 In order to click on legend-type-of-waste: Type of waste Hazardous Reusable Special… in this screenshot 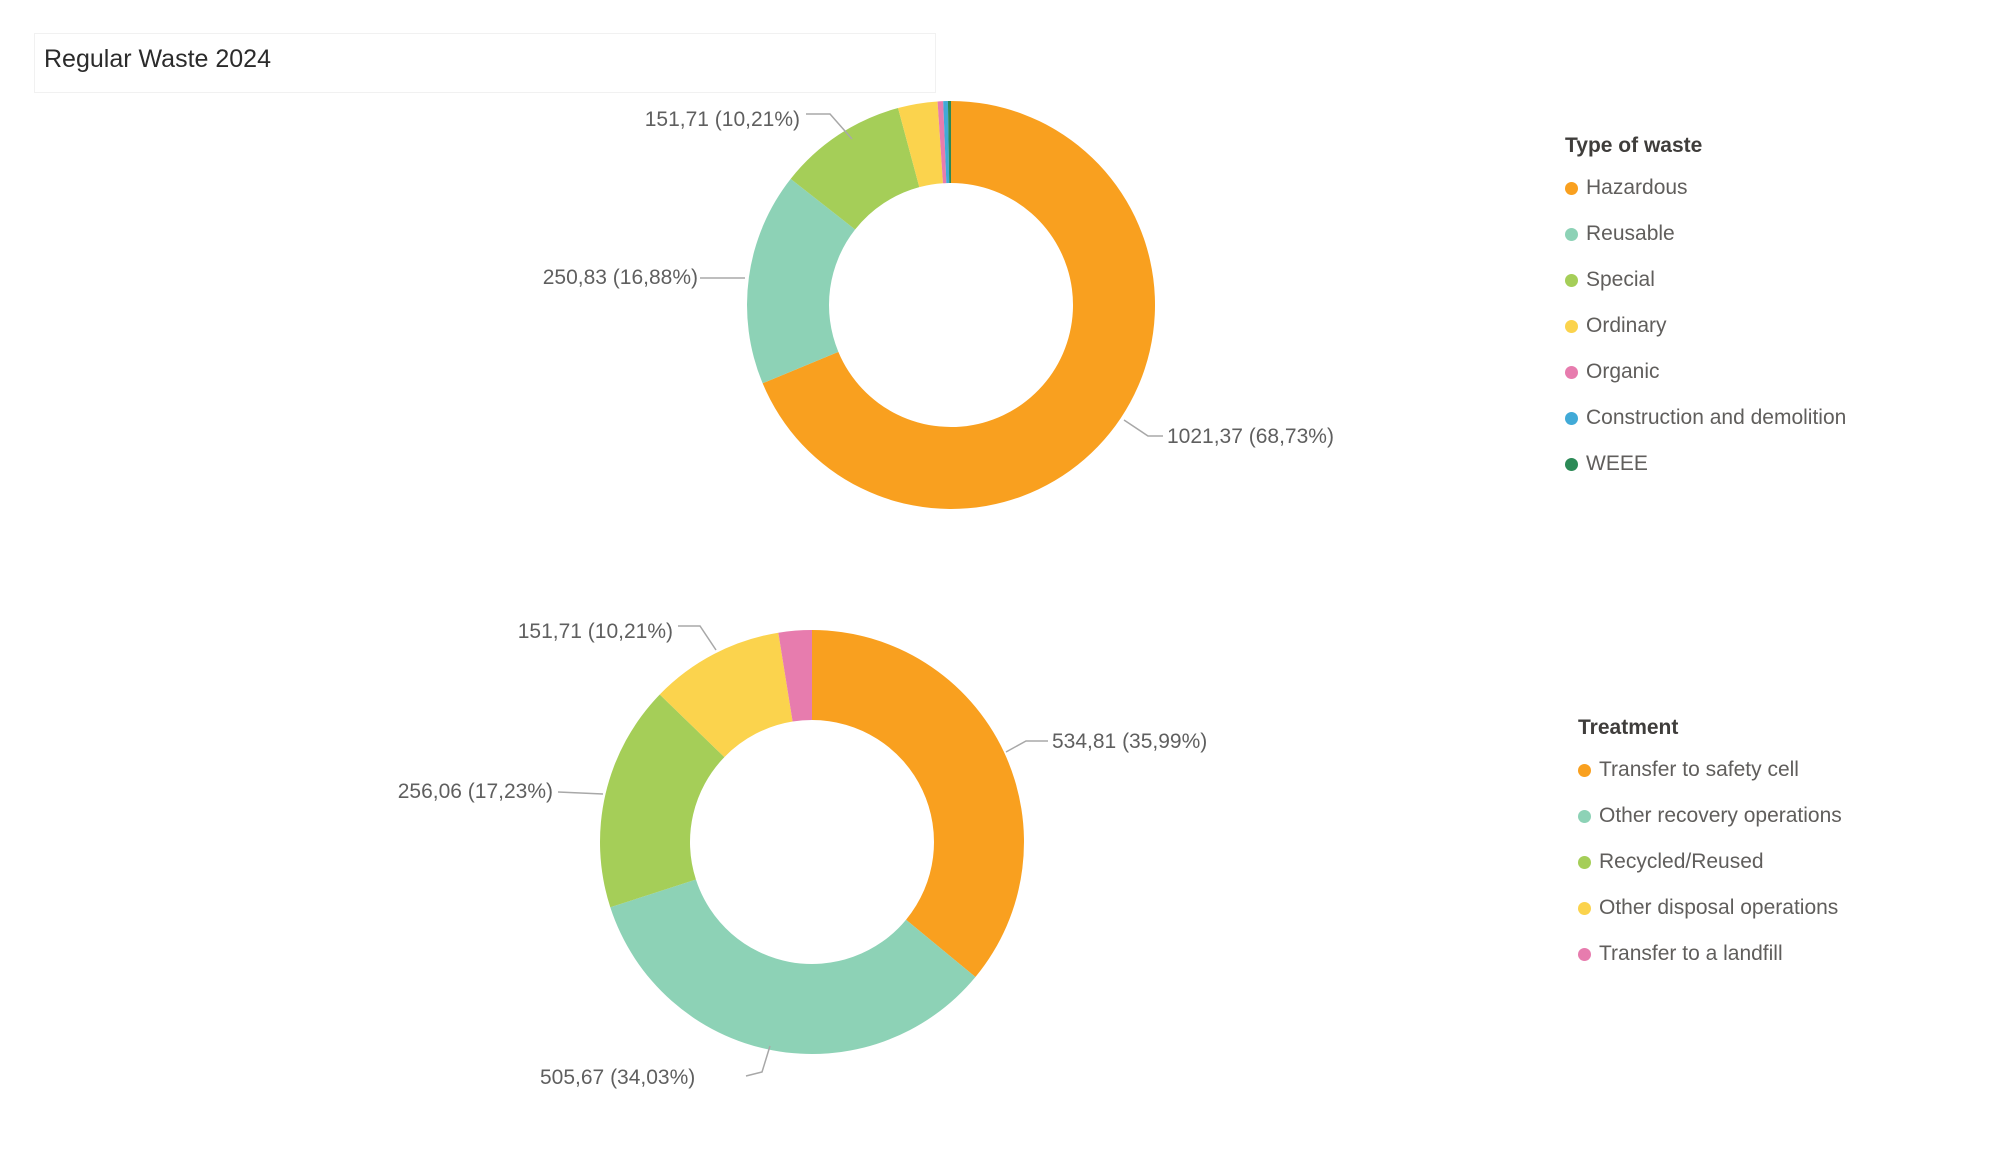, I will do `click(1705, 309)`.